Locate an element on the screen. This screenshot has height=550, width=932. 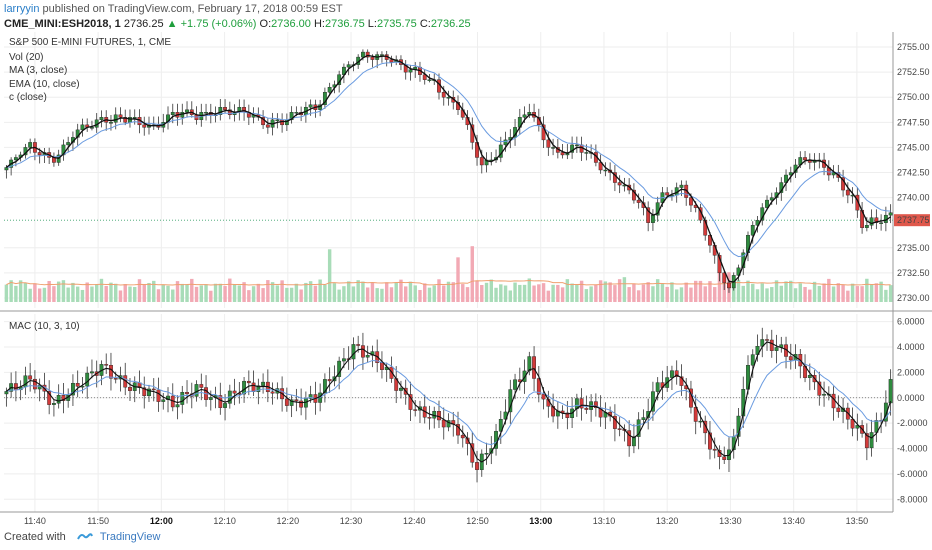
time-tick-label: 11:40 is located at coordinates (35, 521).